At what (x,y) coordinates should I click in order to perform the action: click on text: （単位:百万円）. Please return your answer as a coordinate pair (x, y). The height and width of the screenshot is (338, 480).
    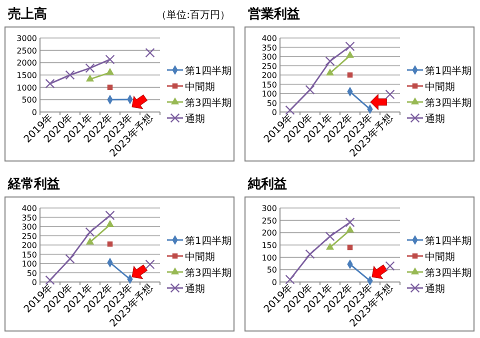
    Looking at the image, I should click on (193, 15).